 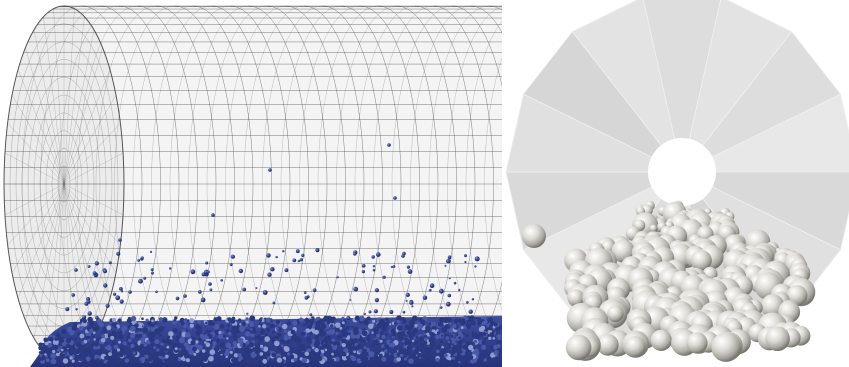 What do you see at coordinates (534, 236) in the screenshot?
I see `stray-sphere` at bounding box center [534, 236].